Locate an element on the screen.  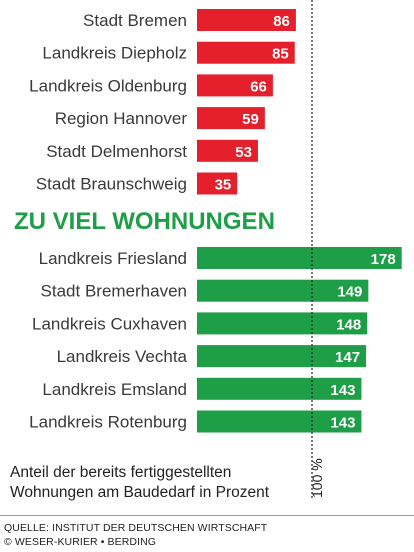
category-label: Stadt Bremen is located at coordinates (135, 20).